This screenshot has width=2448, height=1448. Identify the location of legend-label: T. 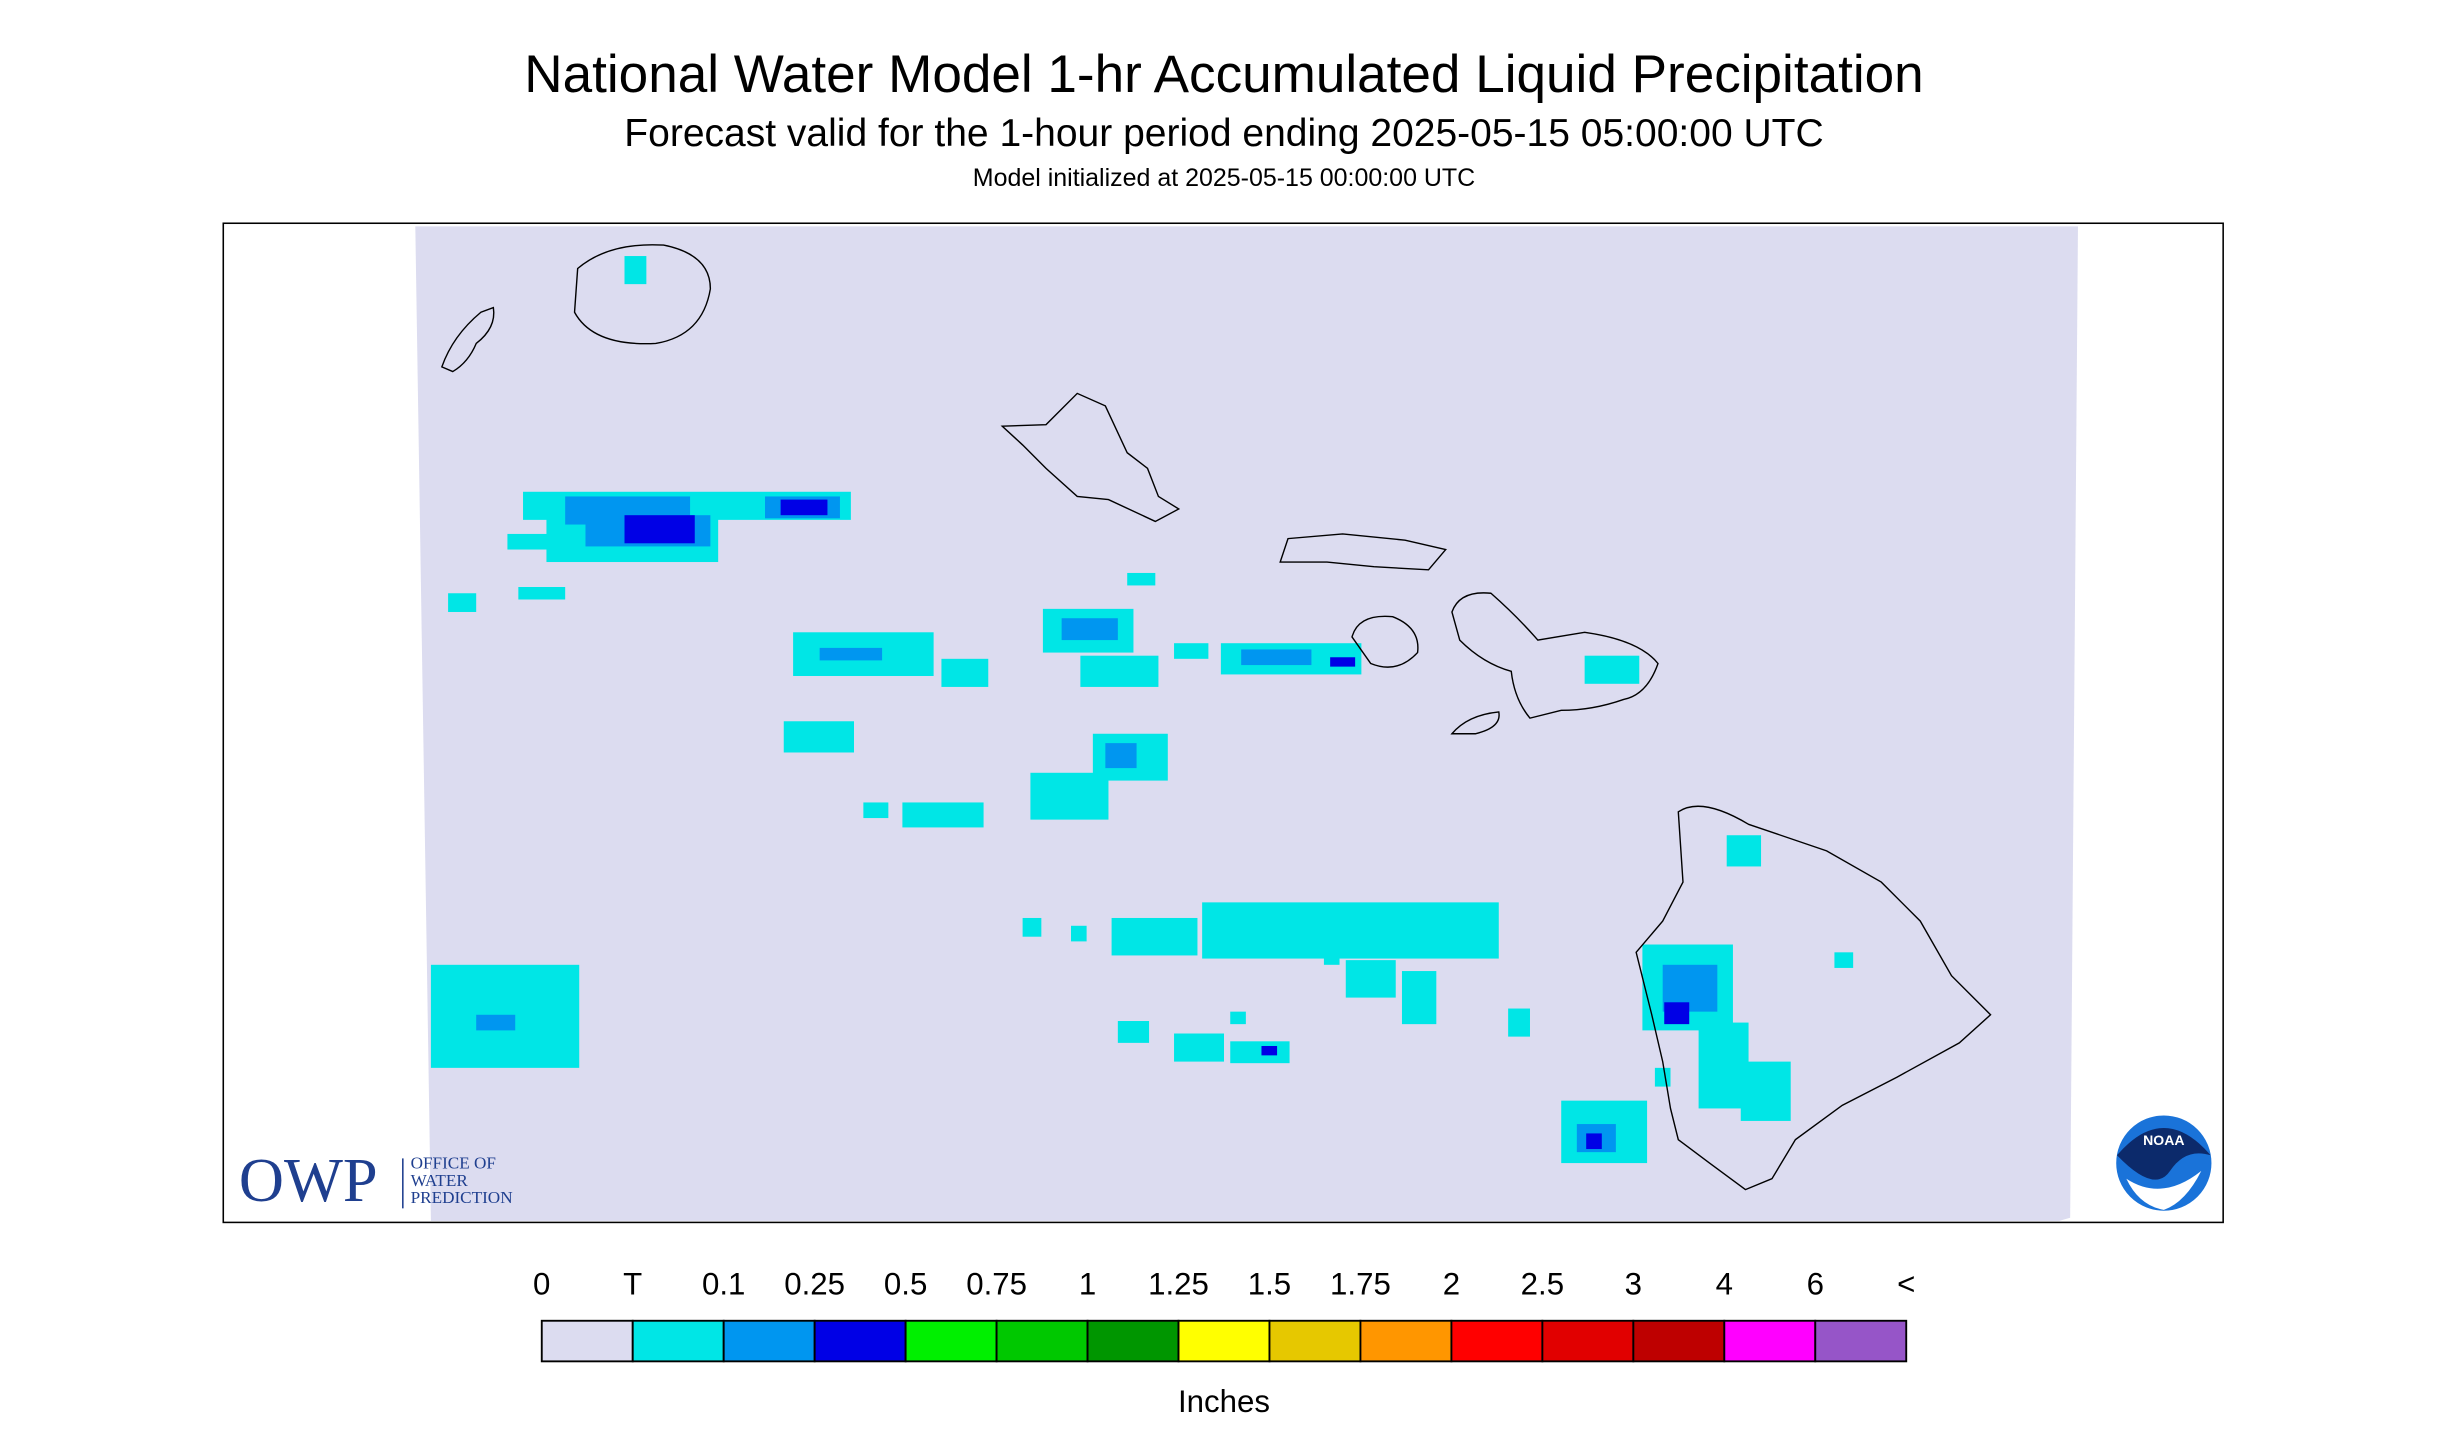
(632, 1284).